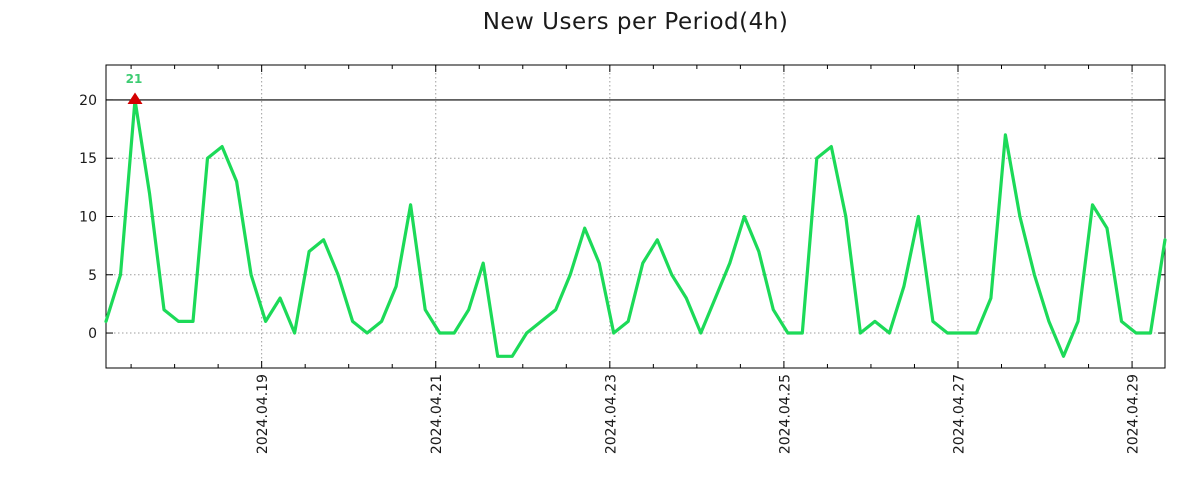 Image resolution: width=1200 pixels, height=500 pixels. What do you see at coordinates (959, 414) in the screenshot?
I see `x-tick-label: 2024.04.27` at bounding box center [959, 414].